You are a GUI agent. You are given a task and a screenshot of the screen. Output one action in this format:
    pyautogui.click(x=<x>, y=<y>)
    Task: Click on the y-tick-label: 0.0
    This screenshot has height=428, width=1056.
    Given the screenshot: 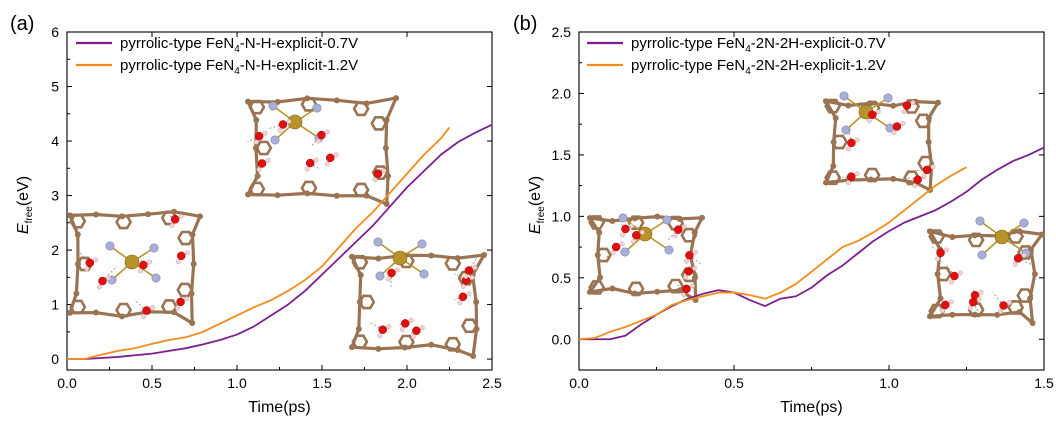 What is the action you would take?
    pyautogui.click(x=562, y=339)
    